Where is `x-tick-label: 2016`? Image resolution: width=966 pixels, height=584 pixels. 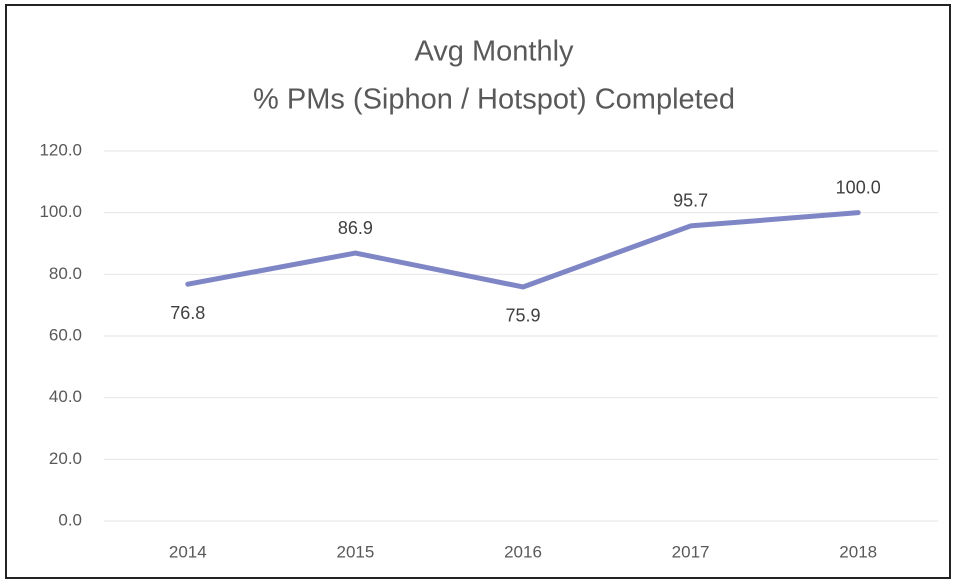
x-tick-label: 2016 is located at coordinates (523, 551).